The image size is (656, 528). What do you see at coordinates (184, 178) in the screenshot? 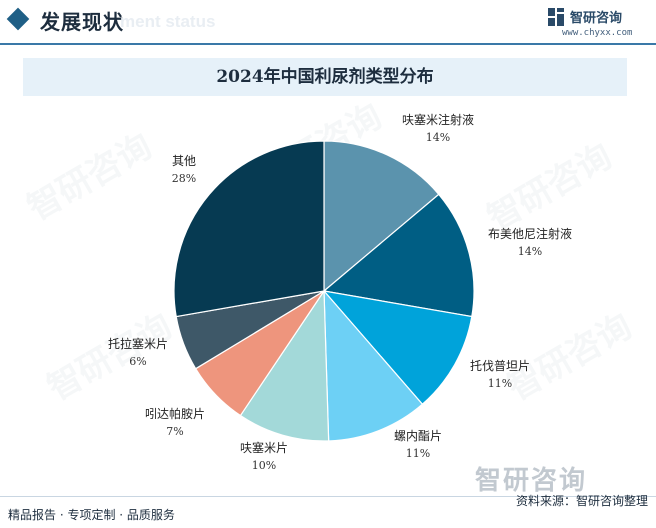
I see `slice-value-label: 28%` at bounding box center [184, 178].